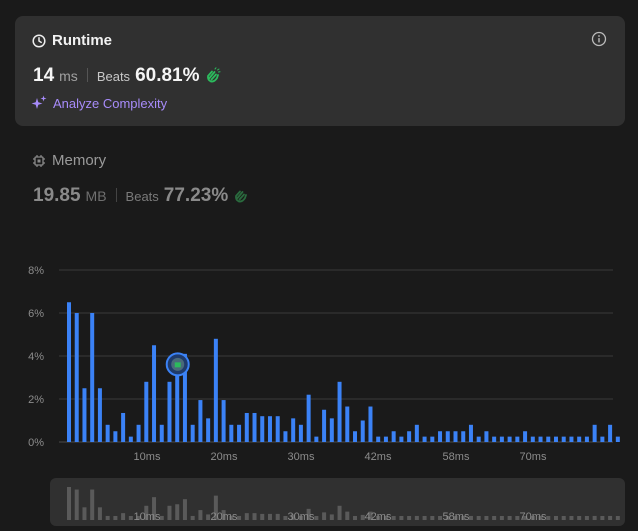 The width and height of the screenshot is (638, 531). What do you see at coordinates (141, 196) in the screenshot?
I see `memory-stats: 19.85 MB Beats 77.23%` at bounding box center [141, 196].